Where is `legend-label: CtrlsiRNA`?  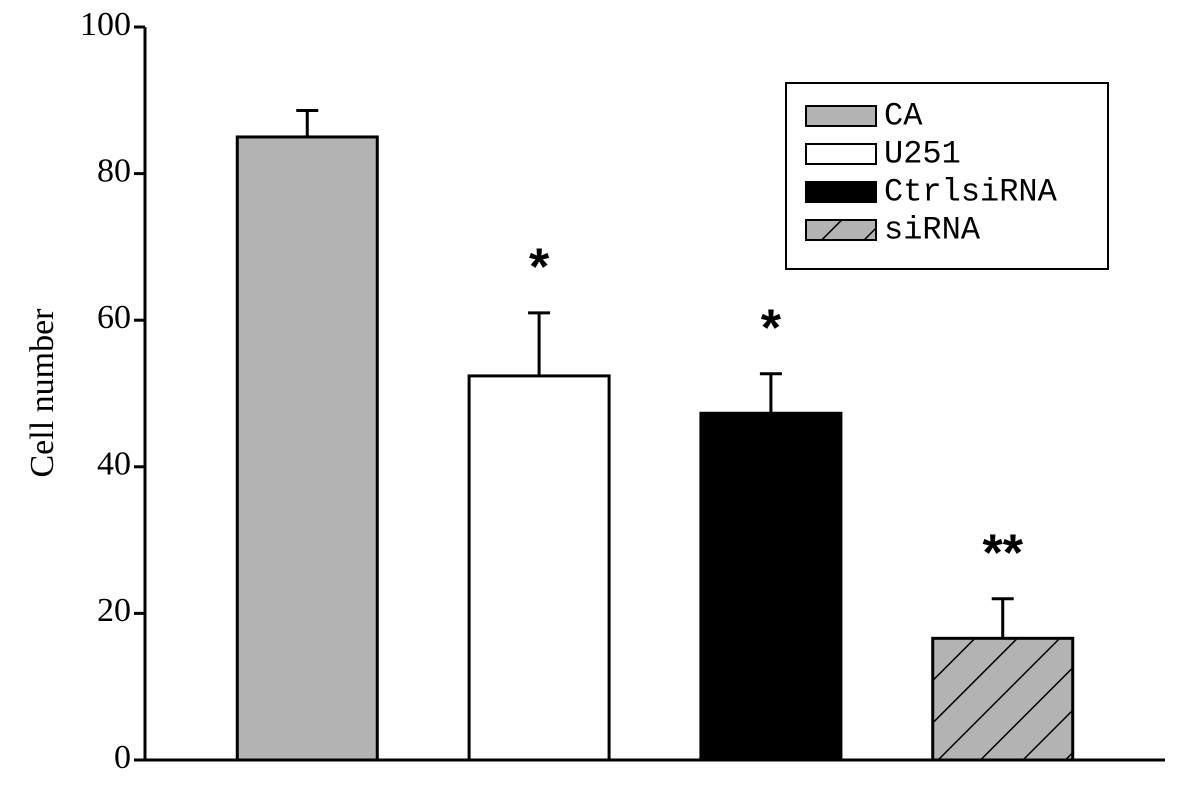
legend-label: CtrlsiRNA is located at coordinates (971, 191).